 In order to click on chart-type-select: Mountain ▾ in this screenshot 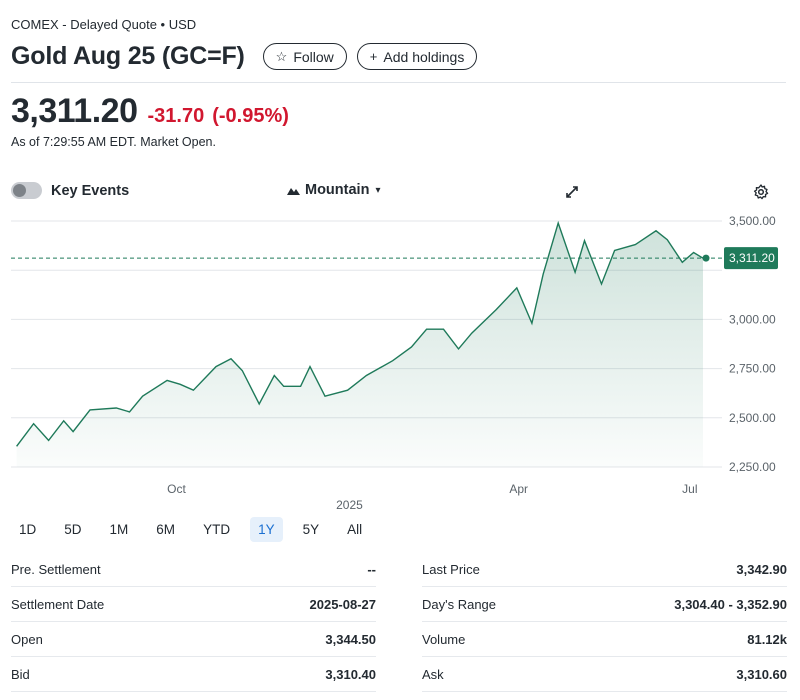, I will do `click(333, 190)`.